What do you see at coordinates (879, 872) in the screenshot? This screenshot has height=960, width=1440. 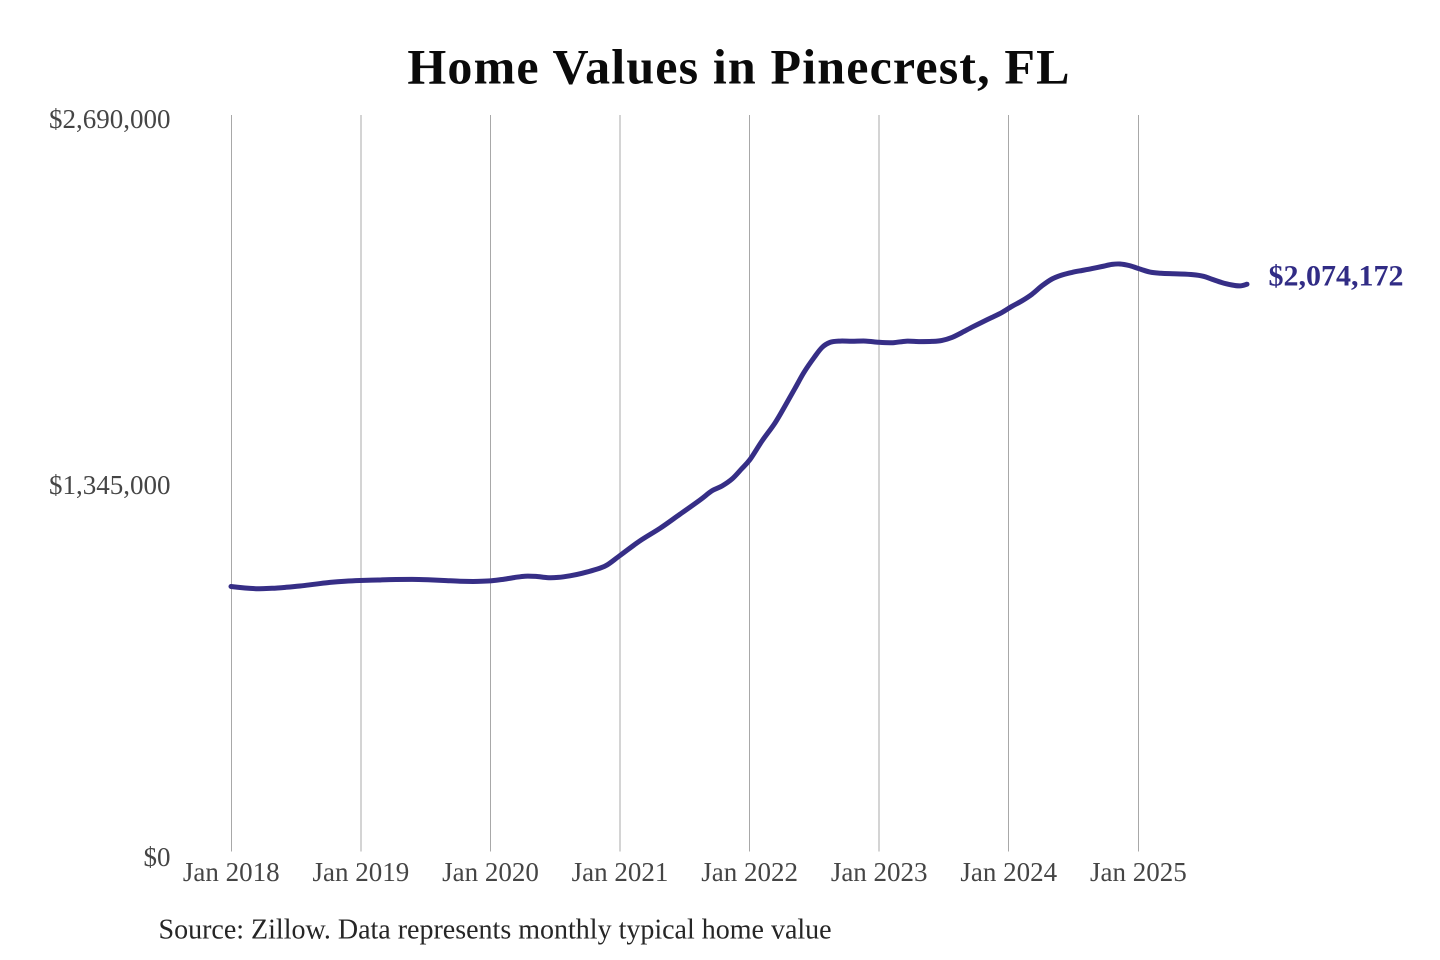 I see `svg-text: Jan 2023` at bounding box center [879, 872].